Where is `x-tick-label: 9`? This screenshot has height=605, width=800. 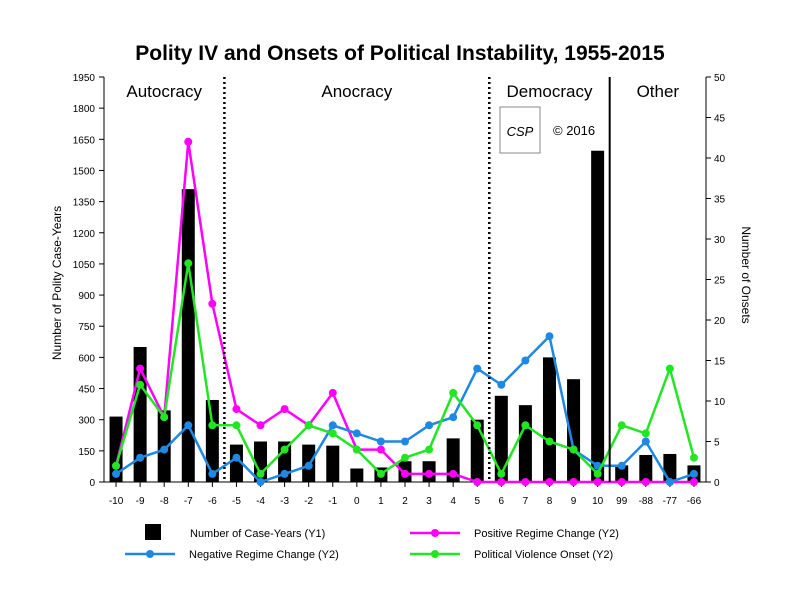
x-tick-label: 9 is located at coordinates (574, 501).